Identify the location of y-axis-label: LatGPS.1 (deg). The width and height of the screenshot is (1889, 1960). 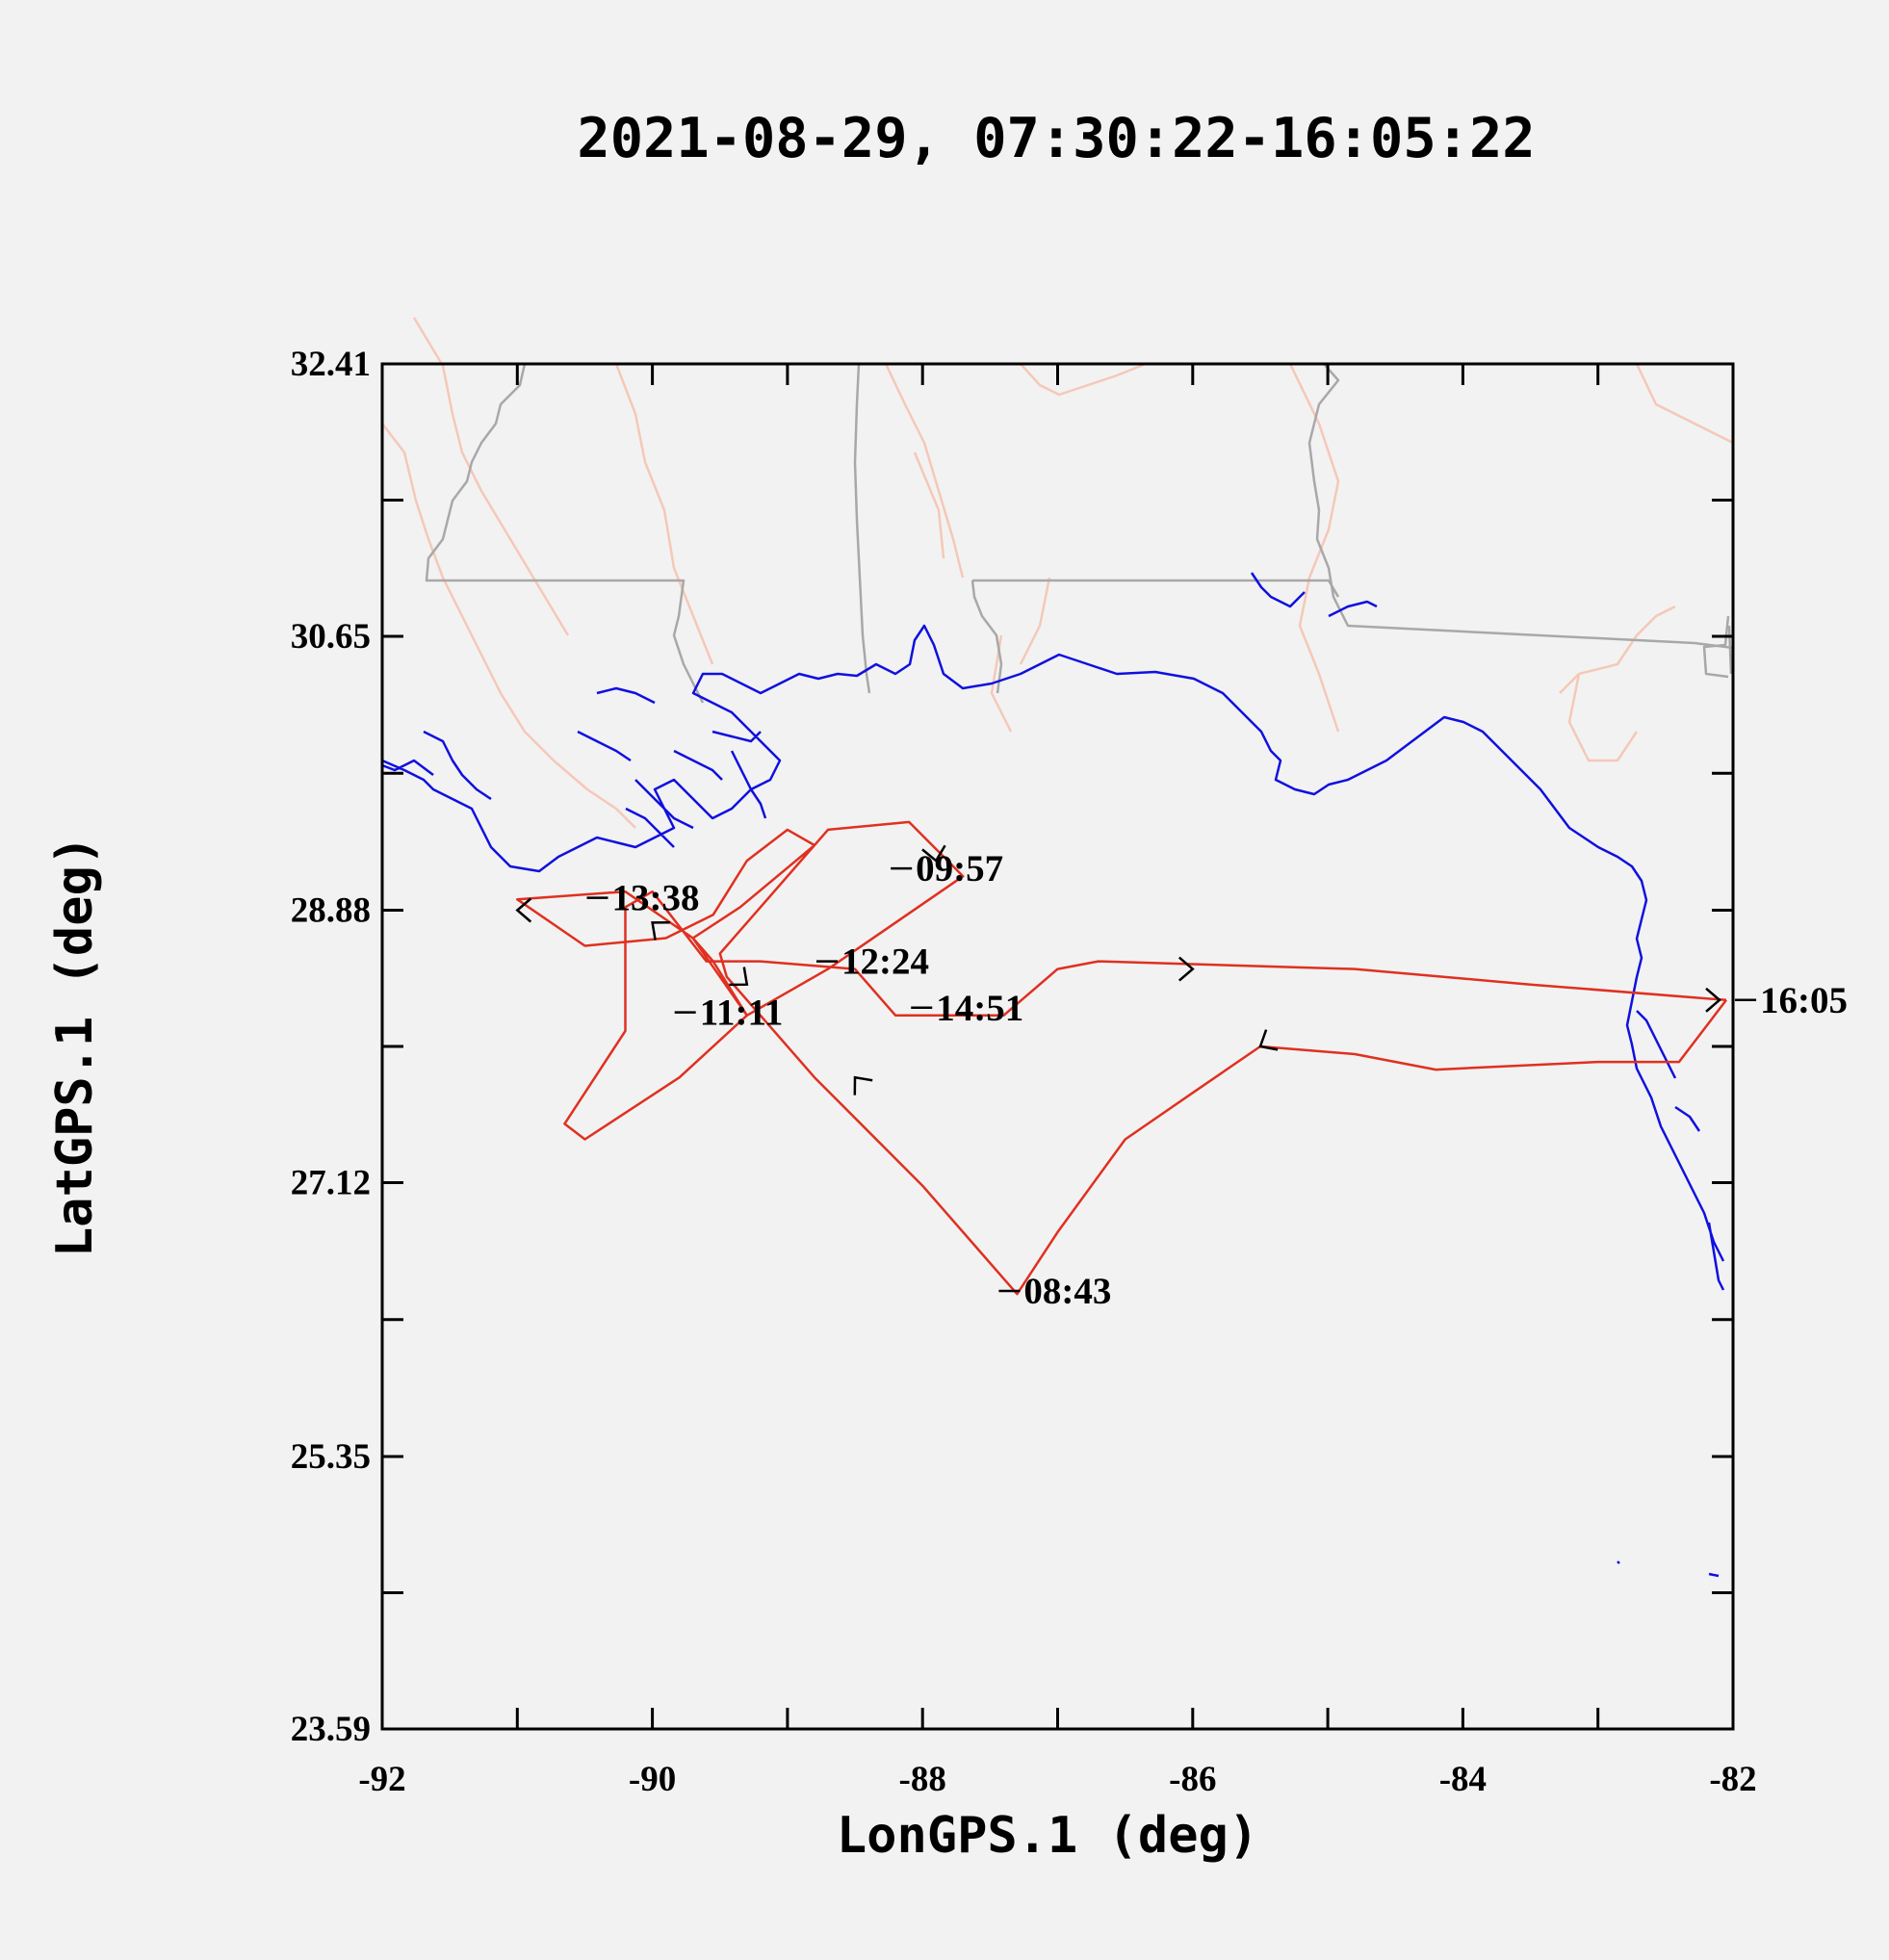
(75, 1046).